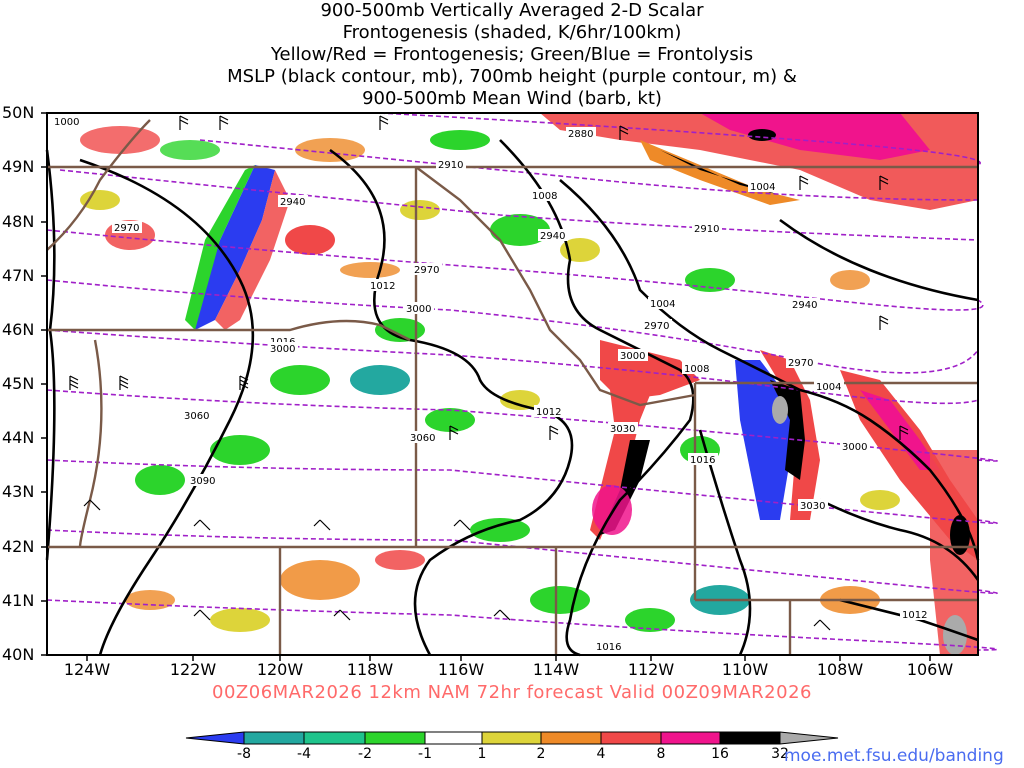 This screenshot has width=1024, height=768. I want to click on height-label-3090: 3090, so click(203, 480).